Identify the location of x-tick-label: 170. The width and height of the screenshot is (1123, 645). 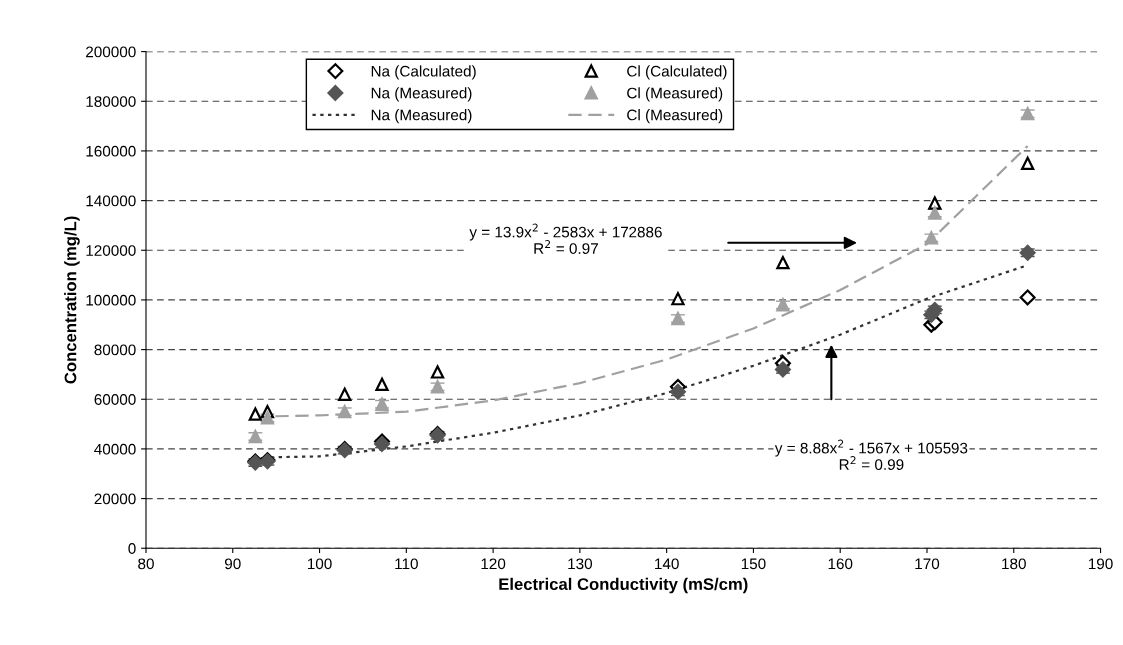
(927, 564).